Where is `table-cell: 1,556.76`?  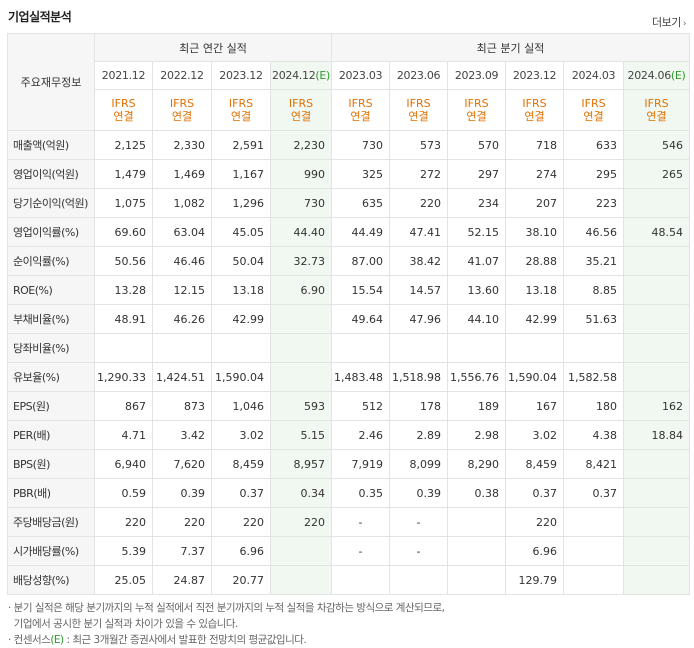 table-cell: 1,556.76 is located at coordinates (477, 377).